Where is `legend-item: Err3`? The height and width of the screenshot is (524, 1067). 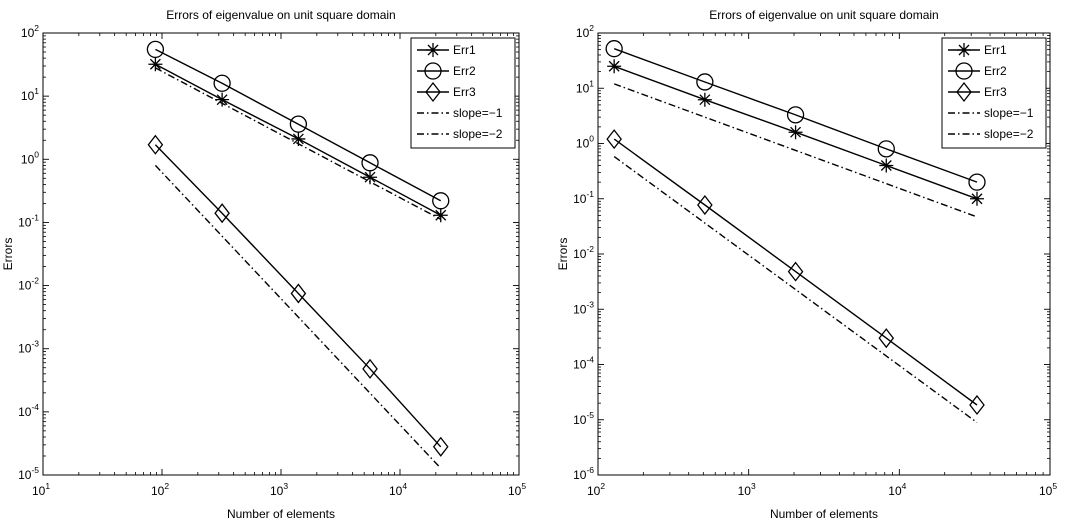
legend-item: Err3 is located at coordinates (446, 92).